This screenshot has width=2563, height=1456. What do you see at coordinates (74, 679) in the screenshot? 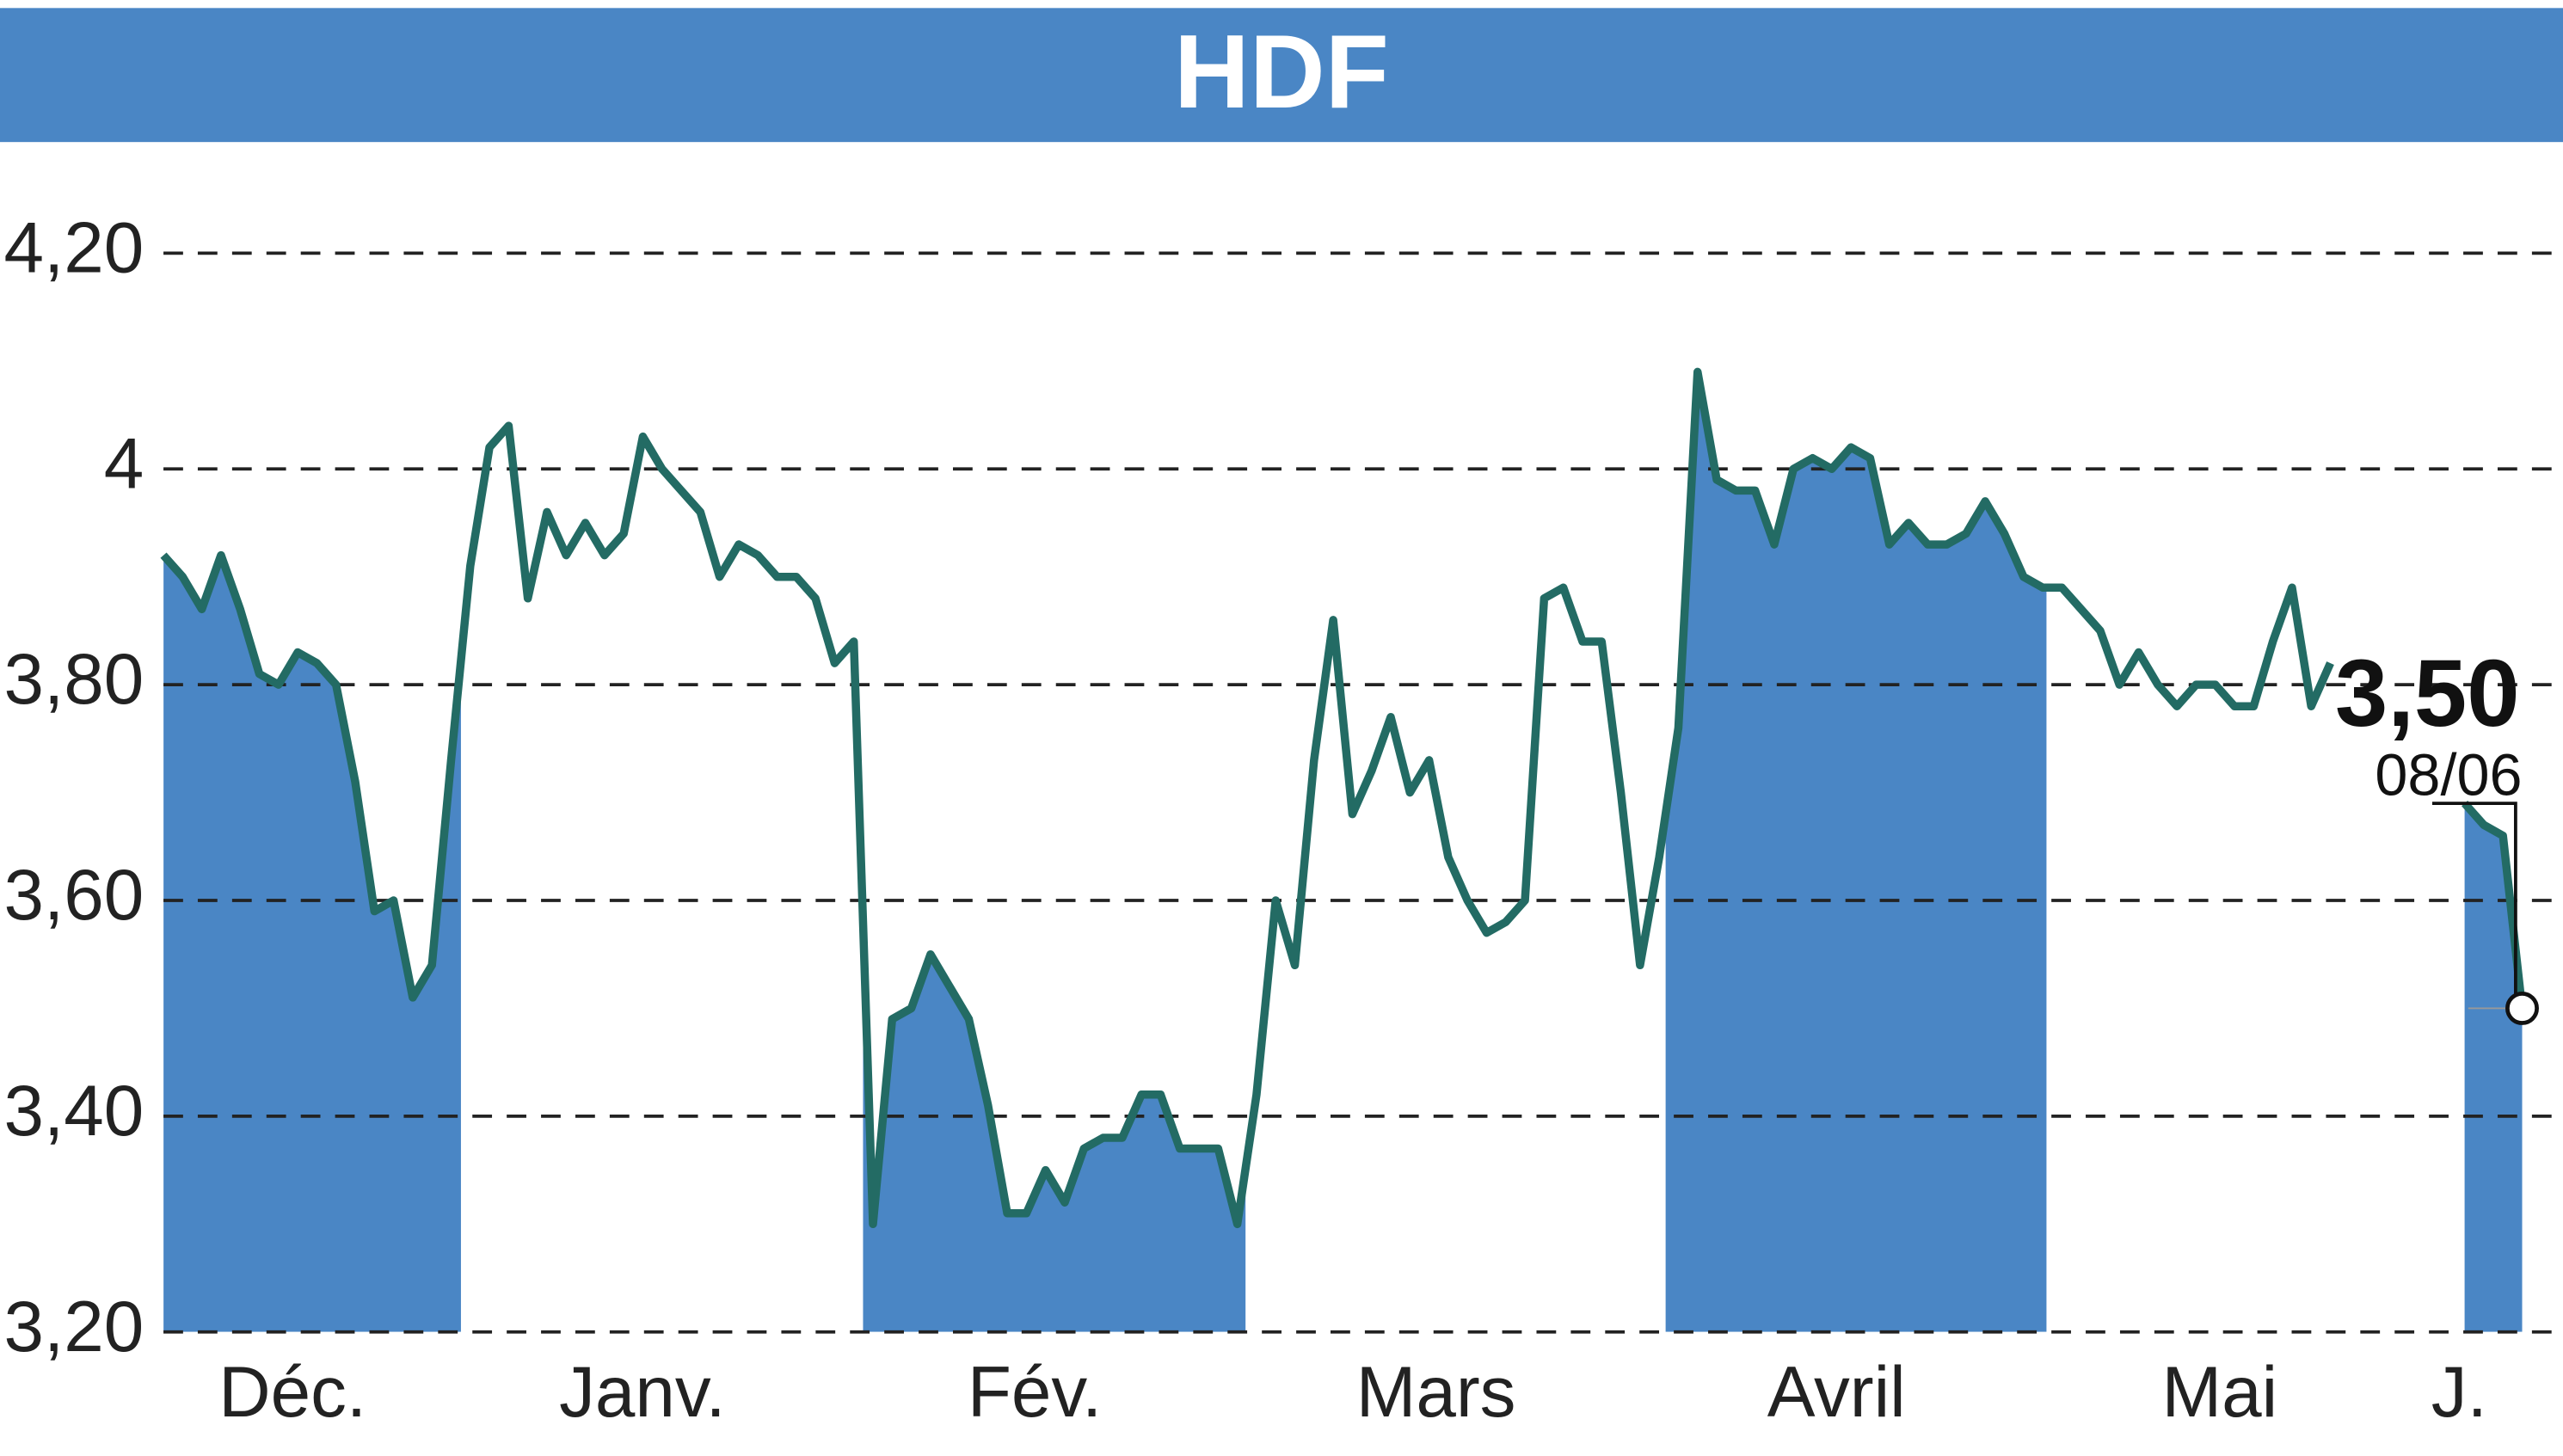
I see `y-tick-label: 3,80` at bounding box center [74, 679].